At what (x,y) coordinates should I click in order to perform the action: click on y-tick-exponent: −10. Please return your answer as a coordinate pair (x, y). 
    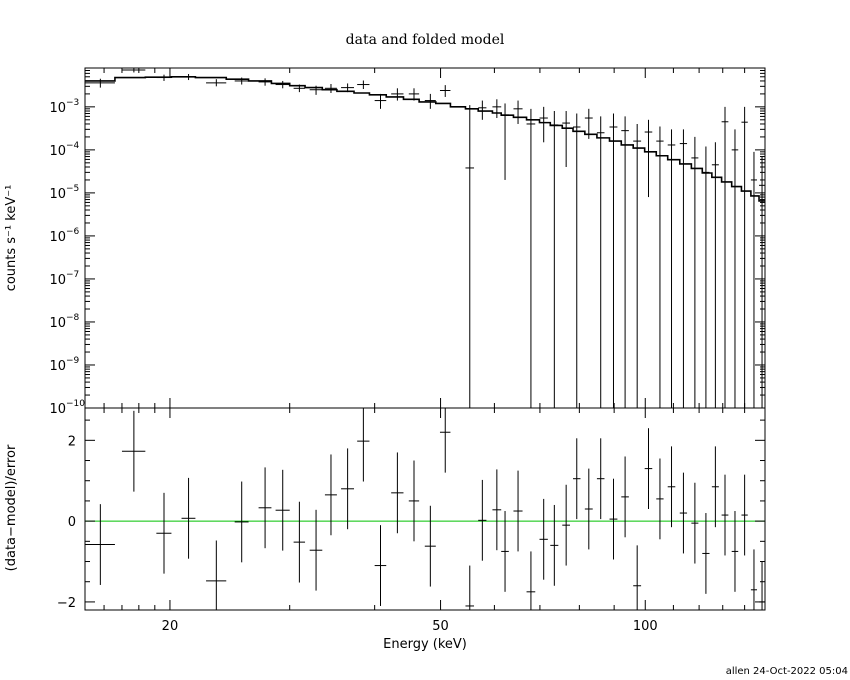
    Looking at the image, I should click on (75, 404).